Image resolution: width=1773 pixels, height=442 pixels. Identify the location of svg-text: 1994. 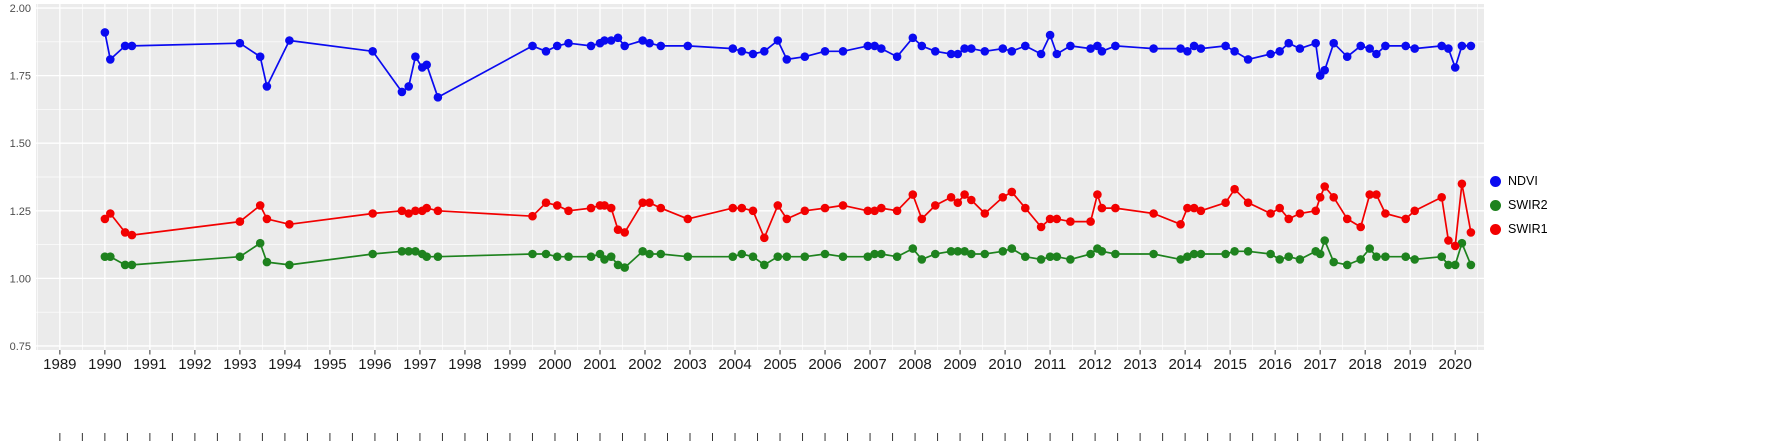
(284, 364).